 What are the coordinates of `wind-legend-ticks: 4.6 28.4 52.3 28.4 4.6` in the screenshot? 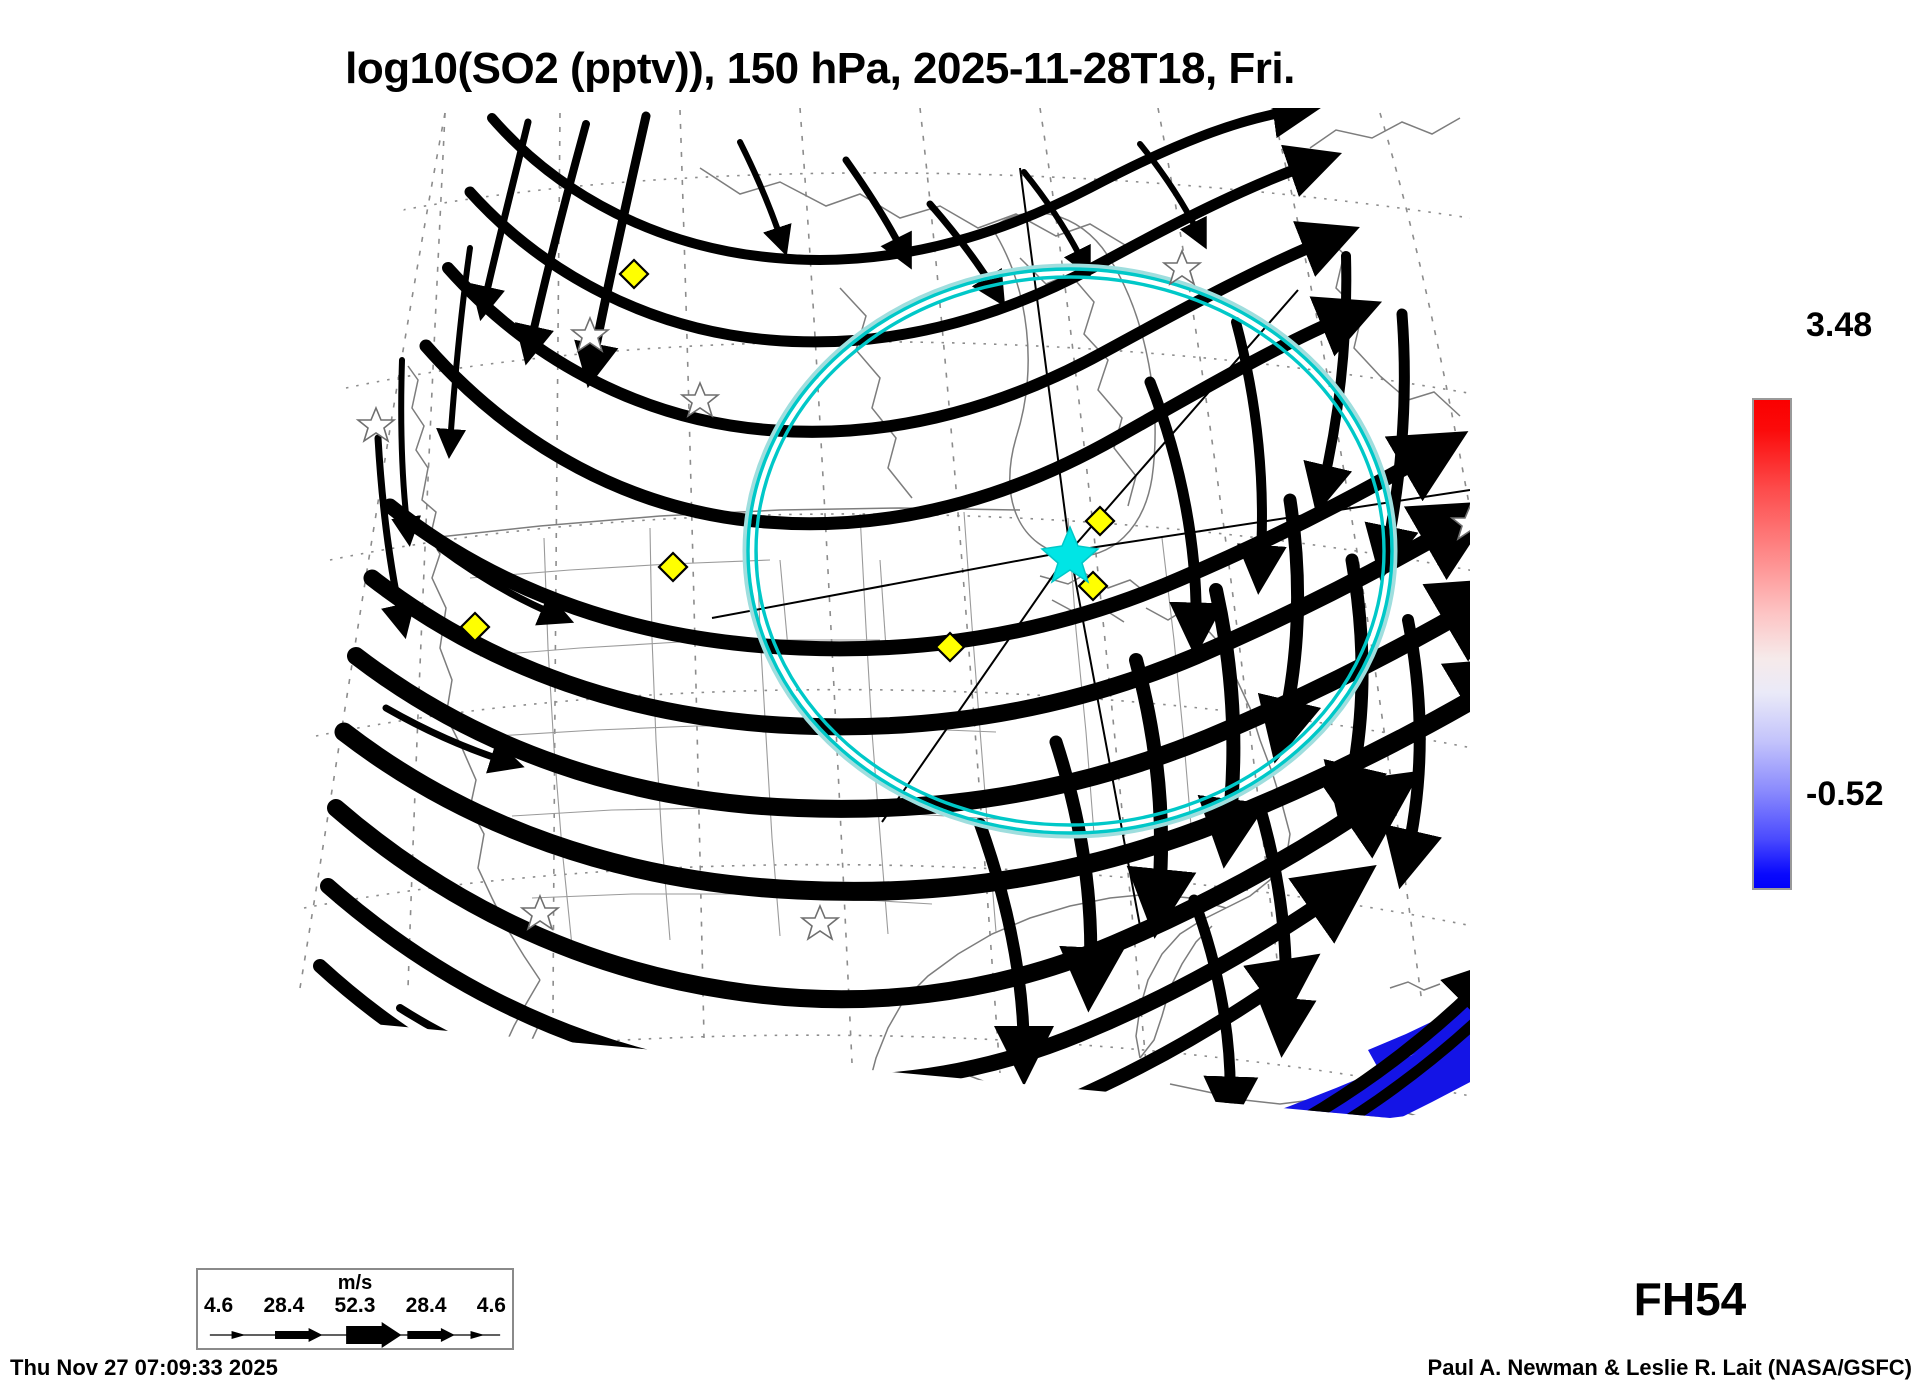 It's located at (355, 1306).